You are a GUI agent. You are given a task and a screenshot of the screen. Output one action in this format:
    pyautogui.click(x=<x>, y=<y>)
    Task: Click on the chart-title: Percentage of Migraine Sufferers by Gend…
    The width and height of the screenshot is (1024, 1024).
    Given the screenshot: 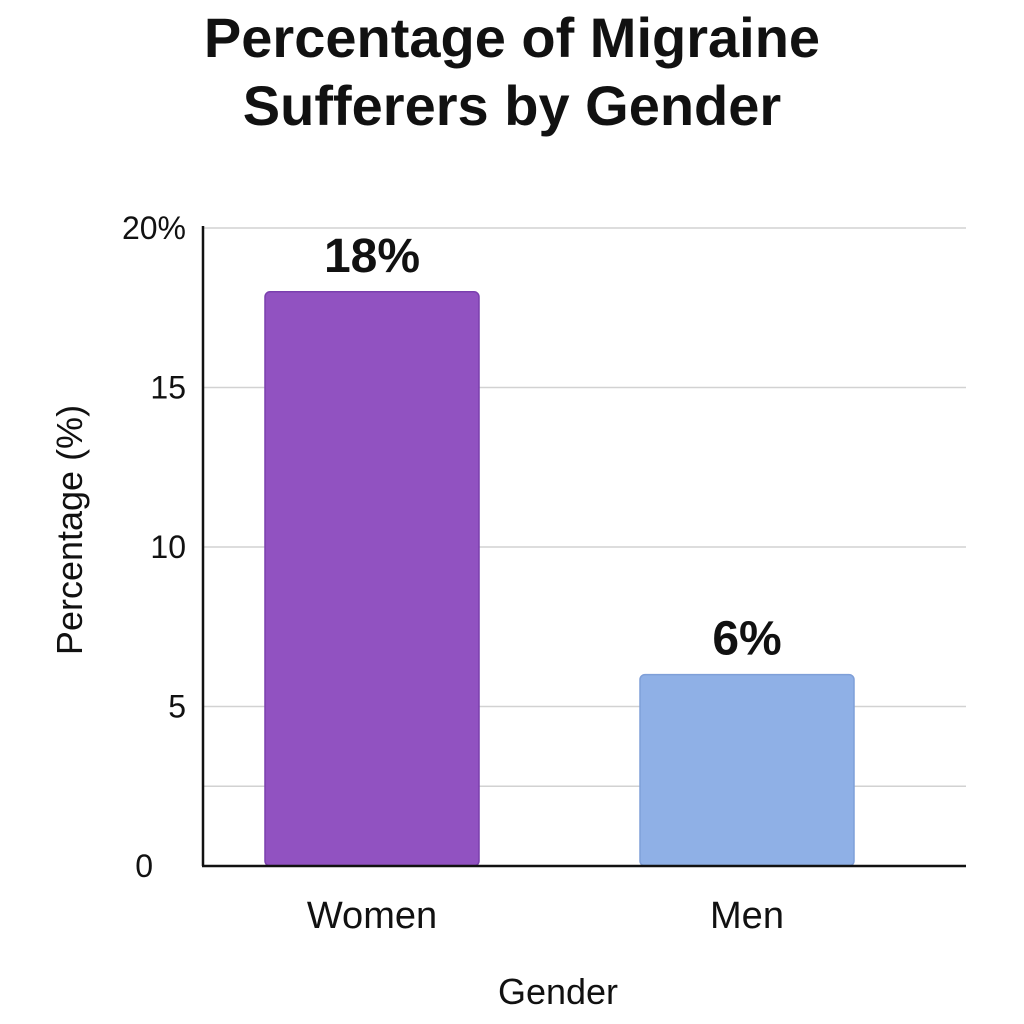 What is the action you would take?
    pyautogui.click(x=512, y=72)
    